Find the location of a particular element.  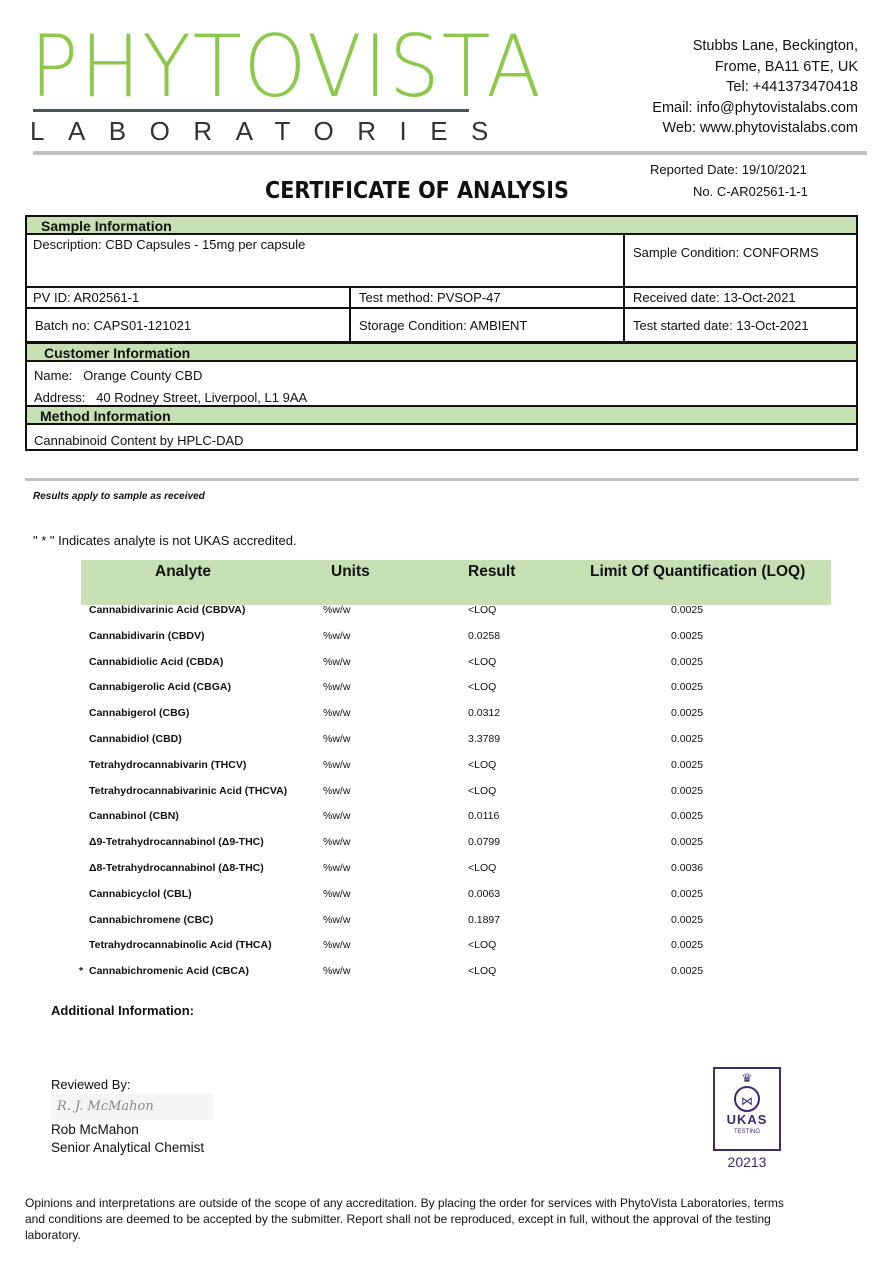

analyte-name: Tetrahydrocannabinolic Acid (THCA) is located at coordinates (180, 945).